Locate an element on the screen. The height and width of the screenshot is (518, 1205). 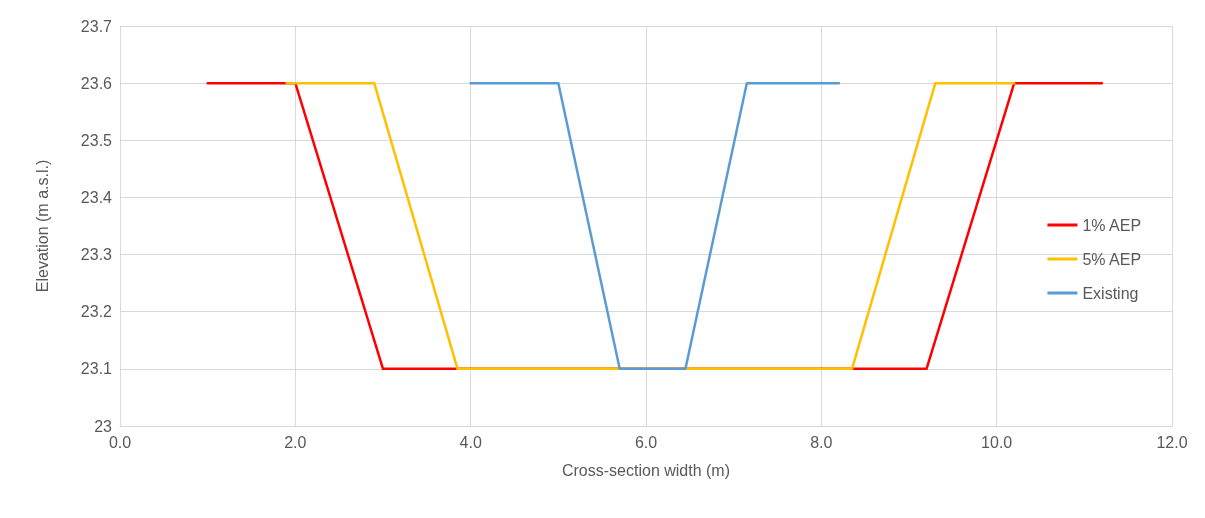
y-tick-label: 23.5 is located at coordinates (96, 140).